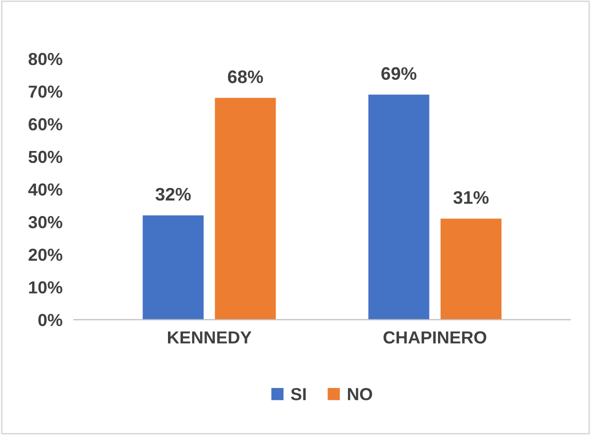  I want to click on data-label: 68%, so click(245, 77).